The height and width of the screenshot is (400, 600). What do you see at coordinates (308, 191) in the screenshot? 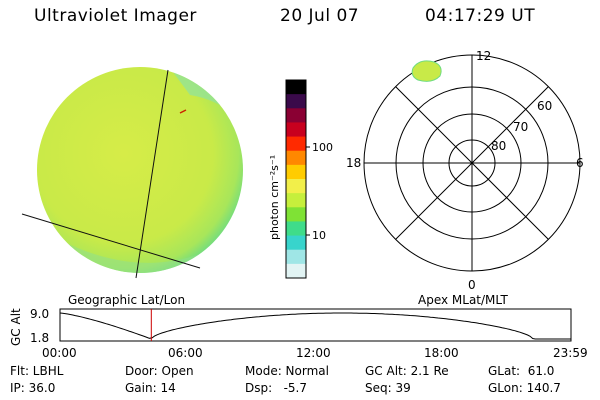
I see `colorbar-ticks` at bounding box center [308, 191].